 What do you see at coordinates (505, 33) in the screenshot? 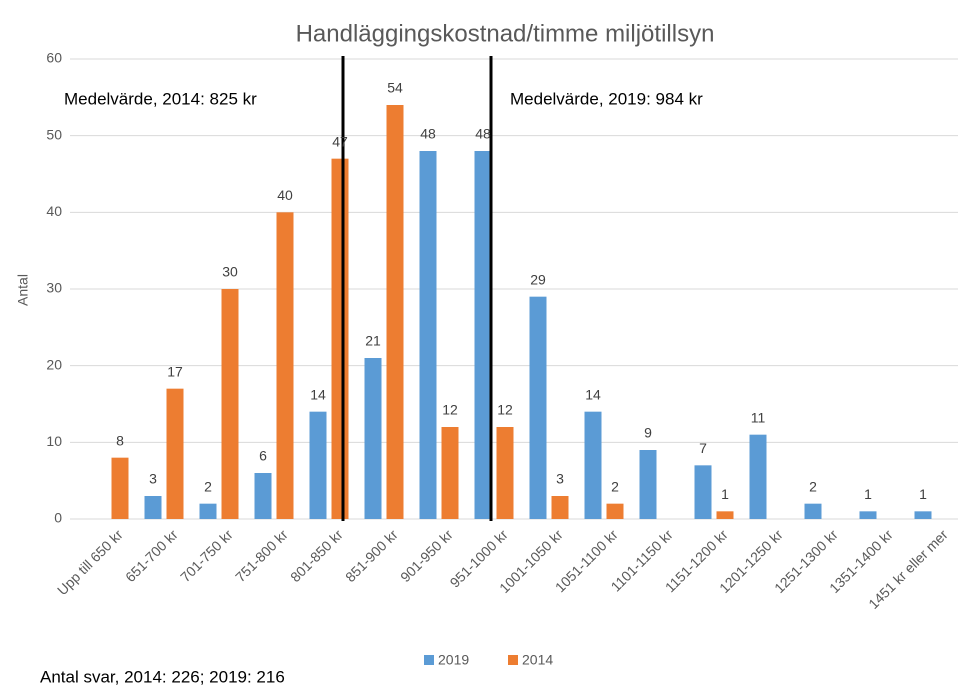
I see `chart-title: Handläggingskostnad/timme miljötillsyn` at bounding box center [505, 33].